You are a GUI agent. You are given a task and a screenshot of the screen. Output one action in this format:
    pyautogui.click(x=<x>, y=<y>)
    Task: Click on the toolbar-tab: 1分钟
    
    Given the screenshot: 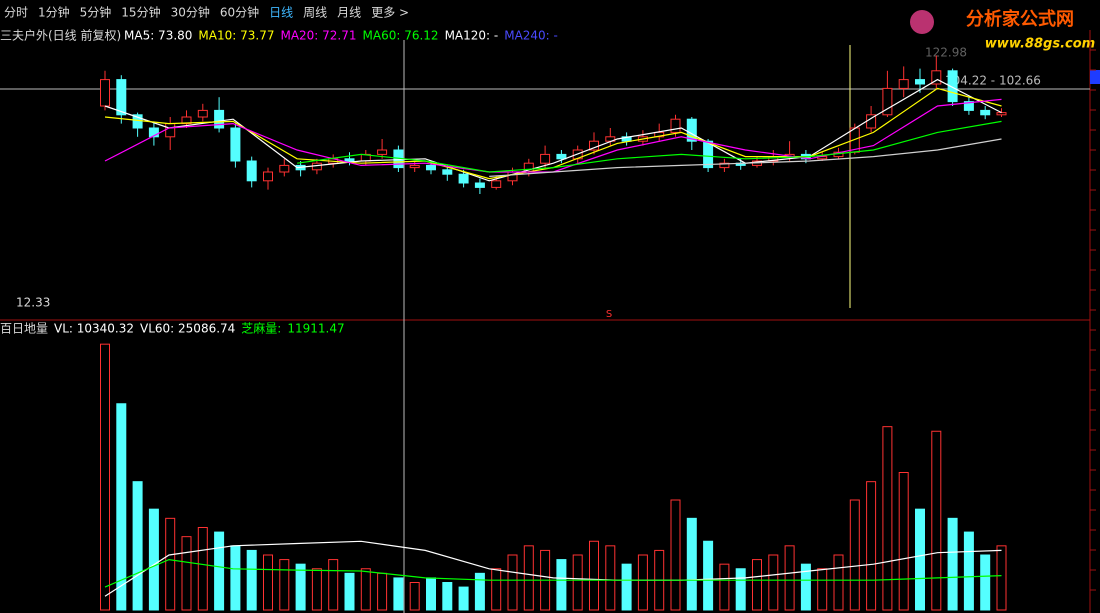 What is the action you would take?
    pyautogui.click(x=54, y=12)
    